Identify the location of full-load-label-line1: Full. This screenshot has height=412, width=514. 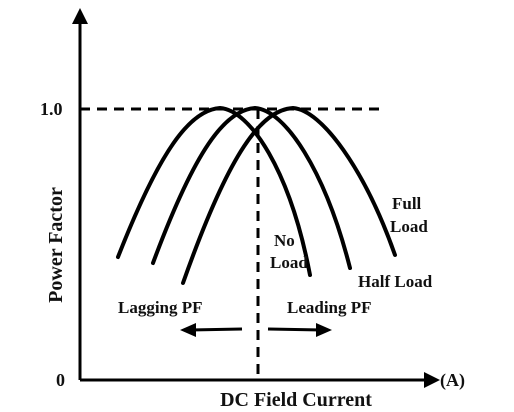
(407, 203).